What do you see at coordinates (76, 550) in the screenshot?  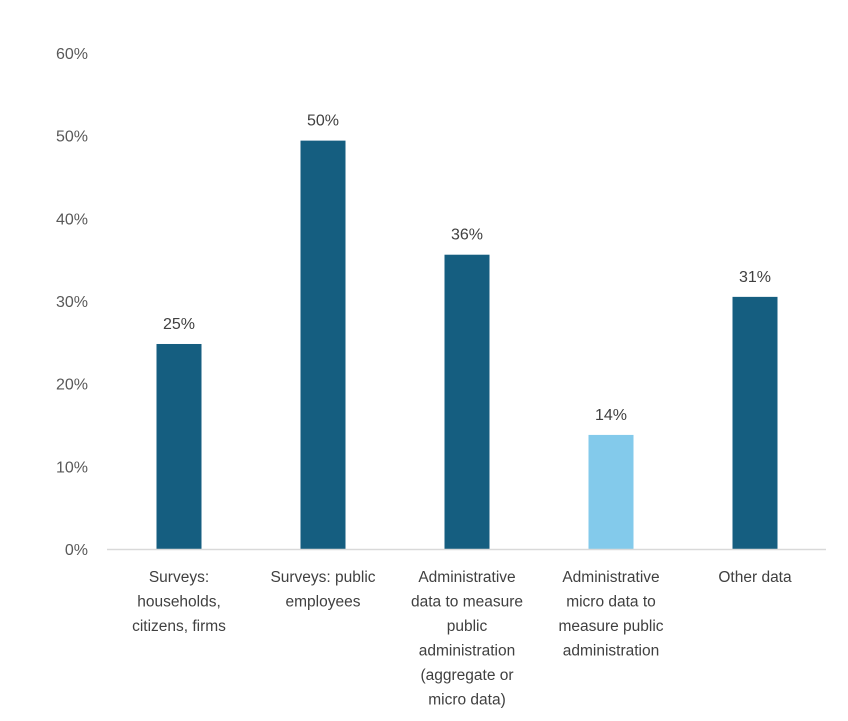 I see `y-tick-label: 0%` at bounding box center [76, 550].